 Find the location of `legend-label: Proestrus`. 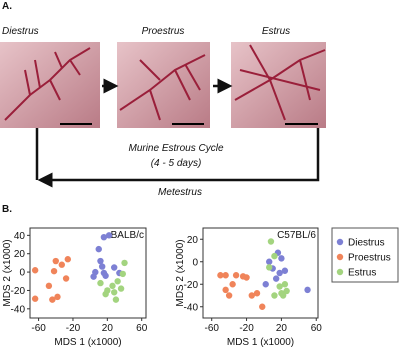

legend-label: Proestrus is located at coordinates (369, 258).